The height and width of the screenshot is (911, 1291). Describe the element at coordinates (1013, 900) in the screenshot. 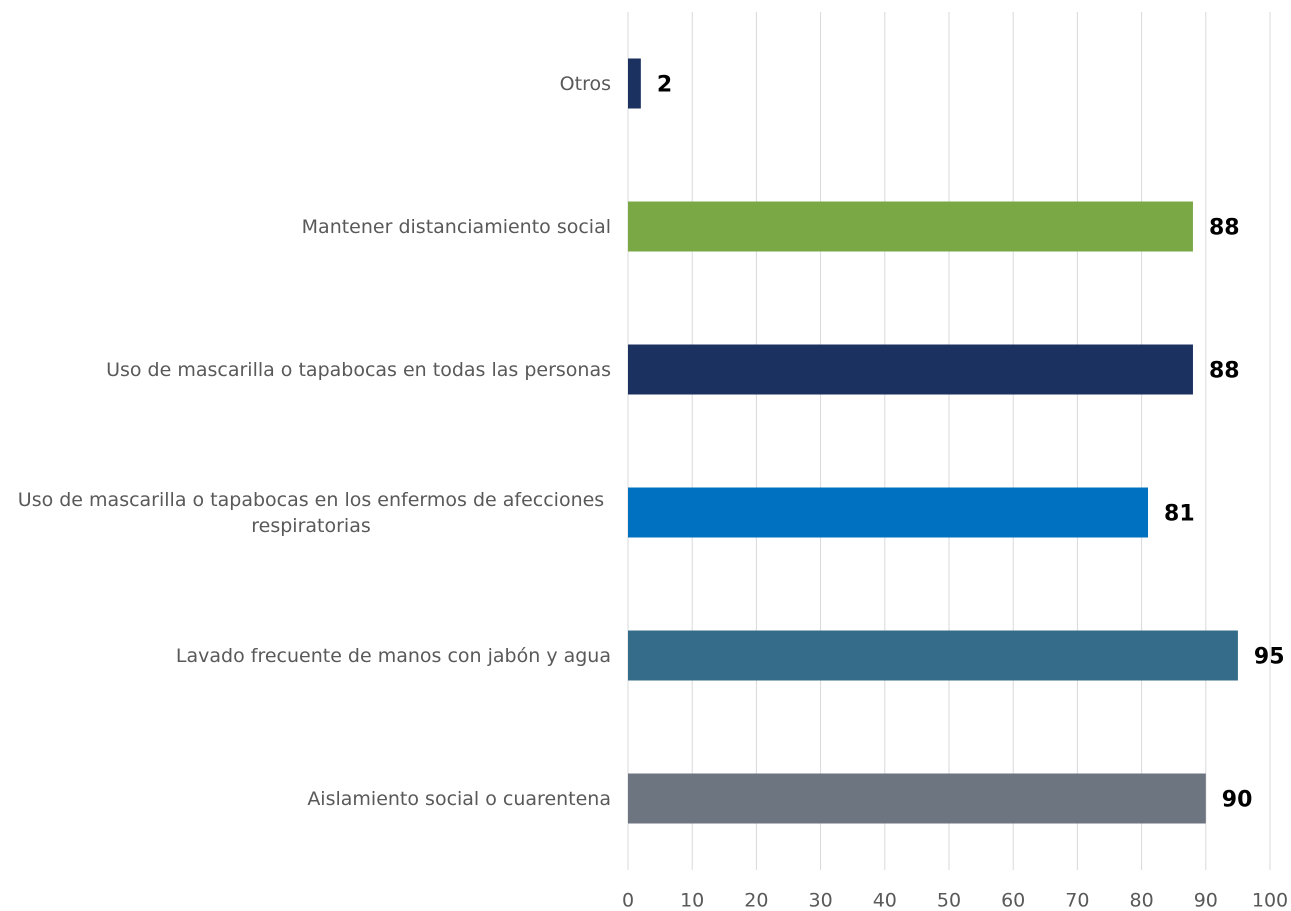

I see `x-tick-label: 60` at that location.